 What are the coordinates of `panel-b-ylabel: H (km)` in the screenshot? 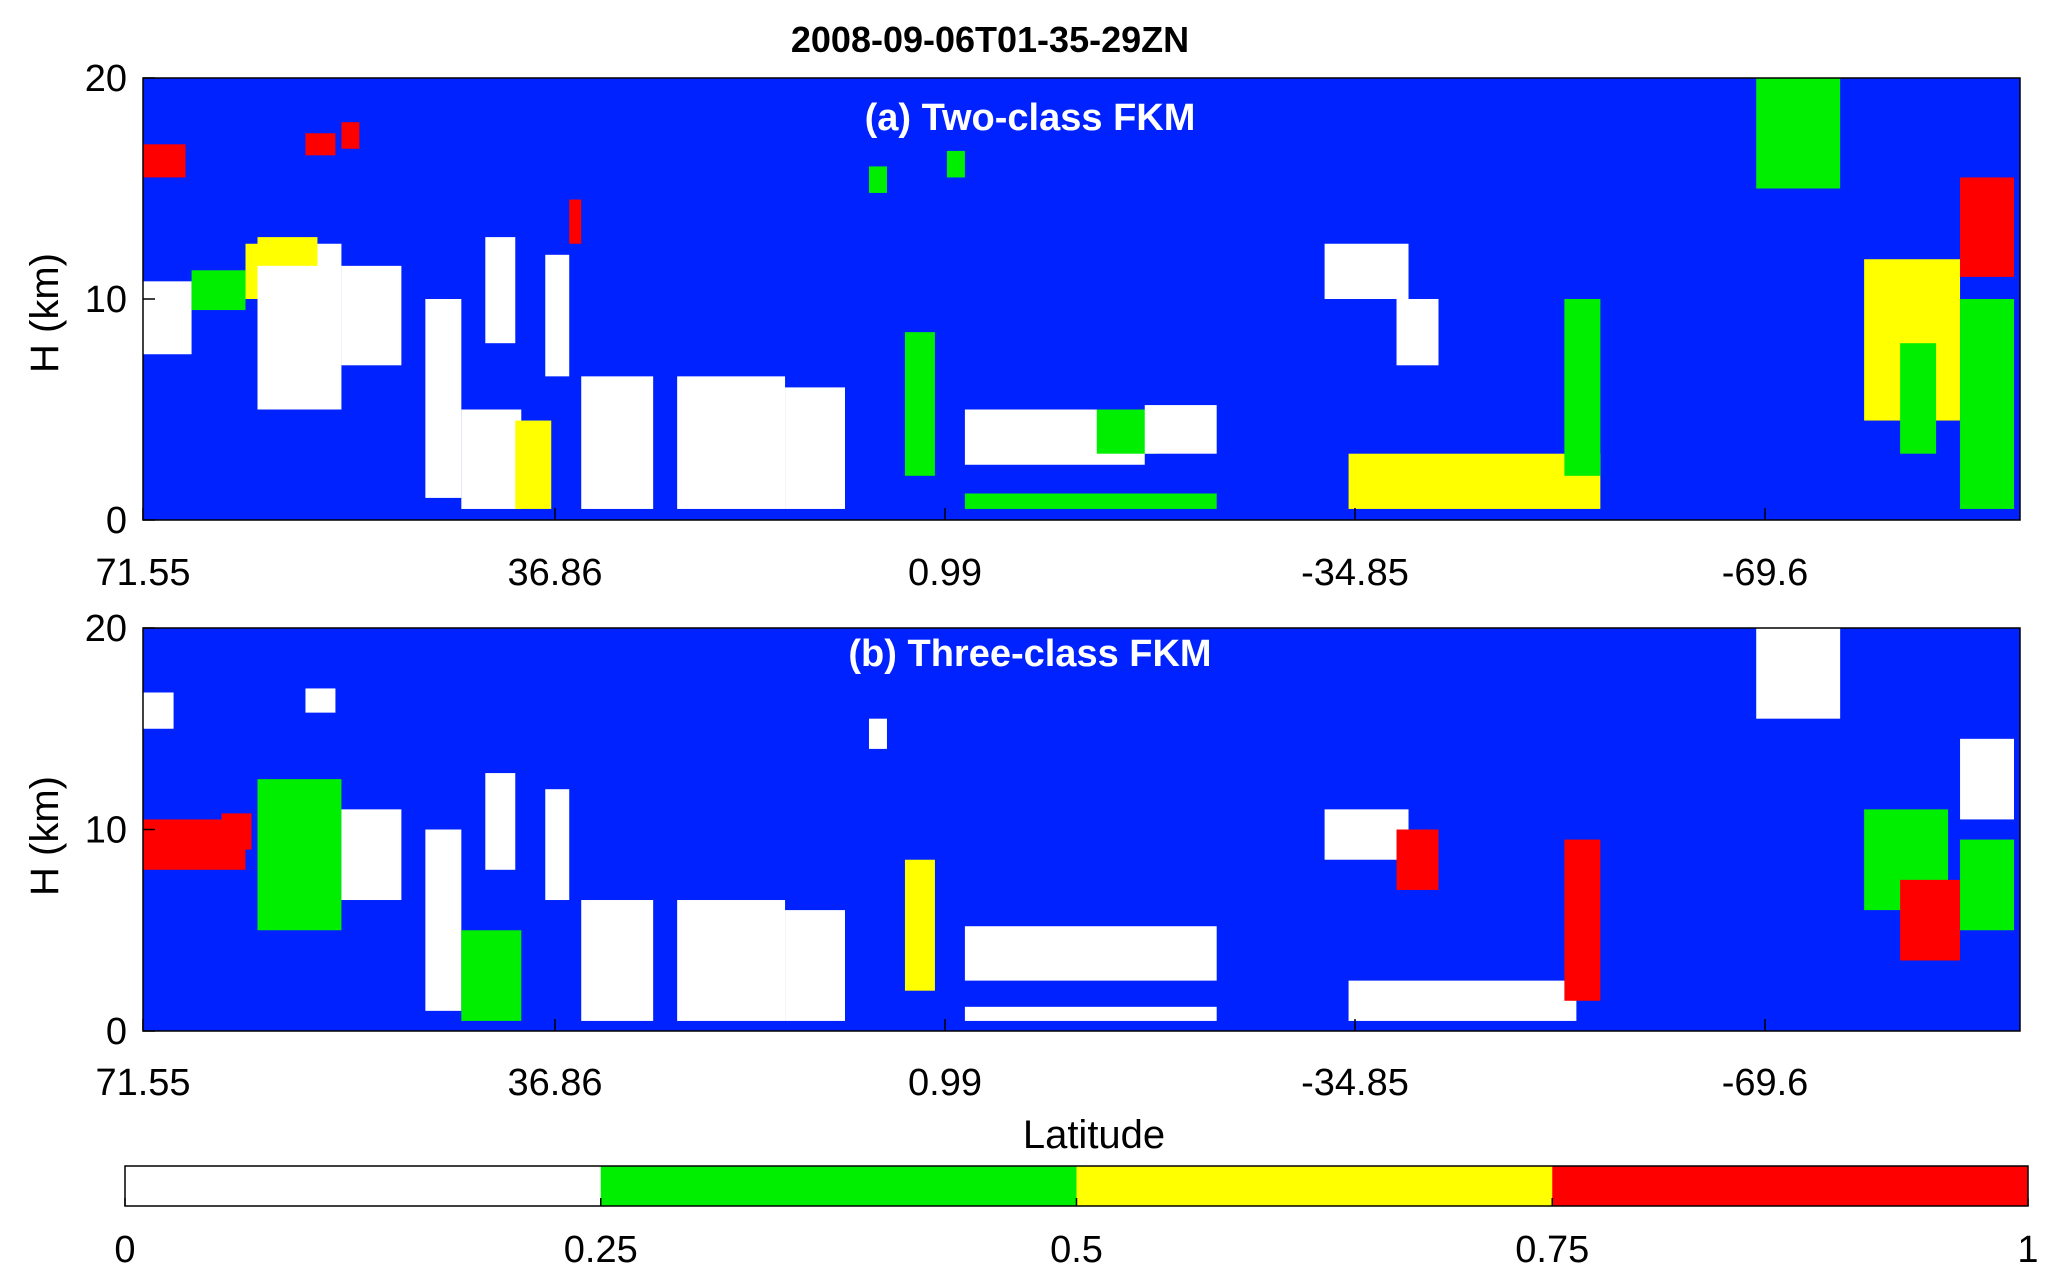 It's located at (45, 836).